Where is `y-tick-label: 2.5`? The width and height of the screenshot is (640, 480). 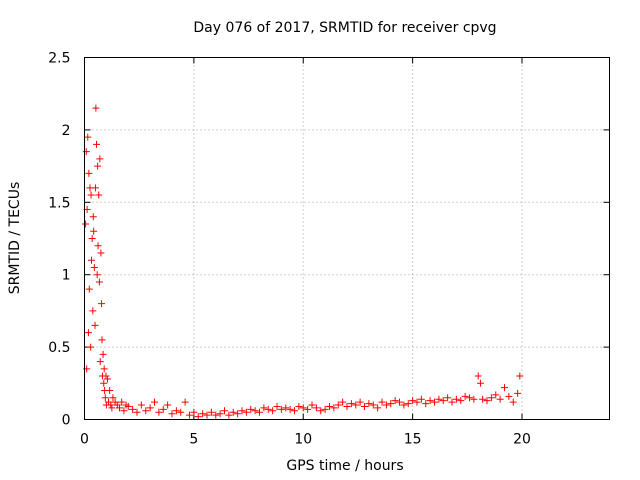
y-tick-label: 2.5 is located at coordinates (59, 59).